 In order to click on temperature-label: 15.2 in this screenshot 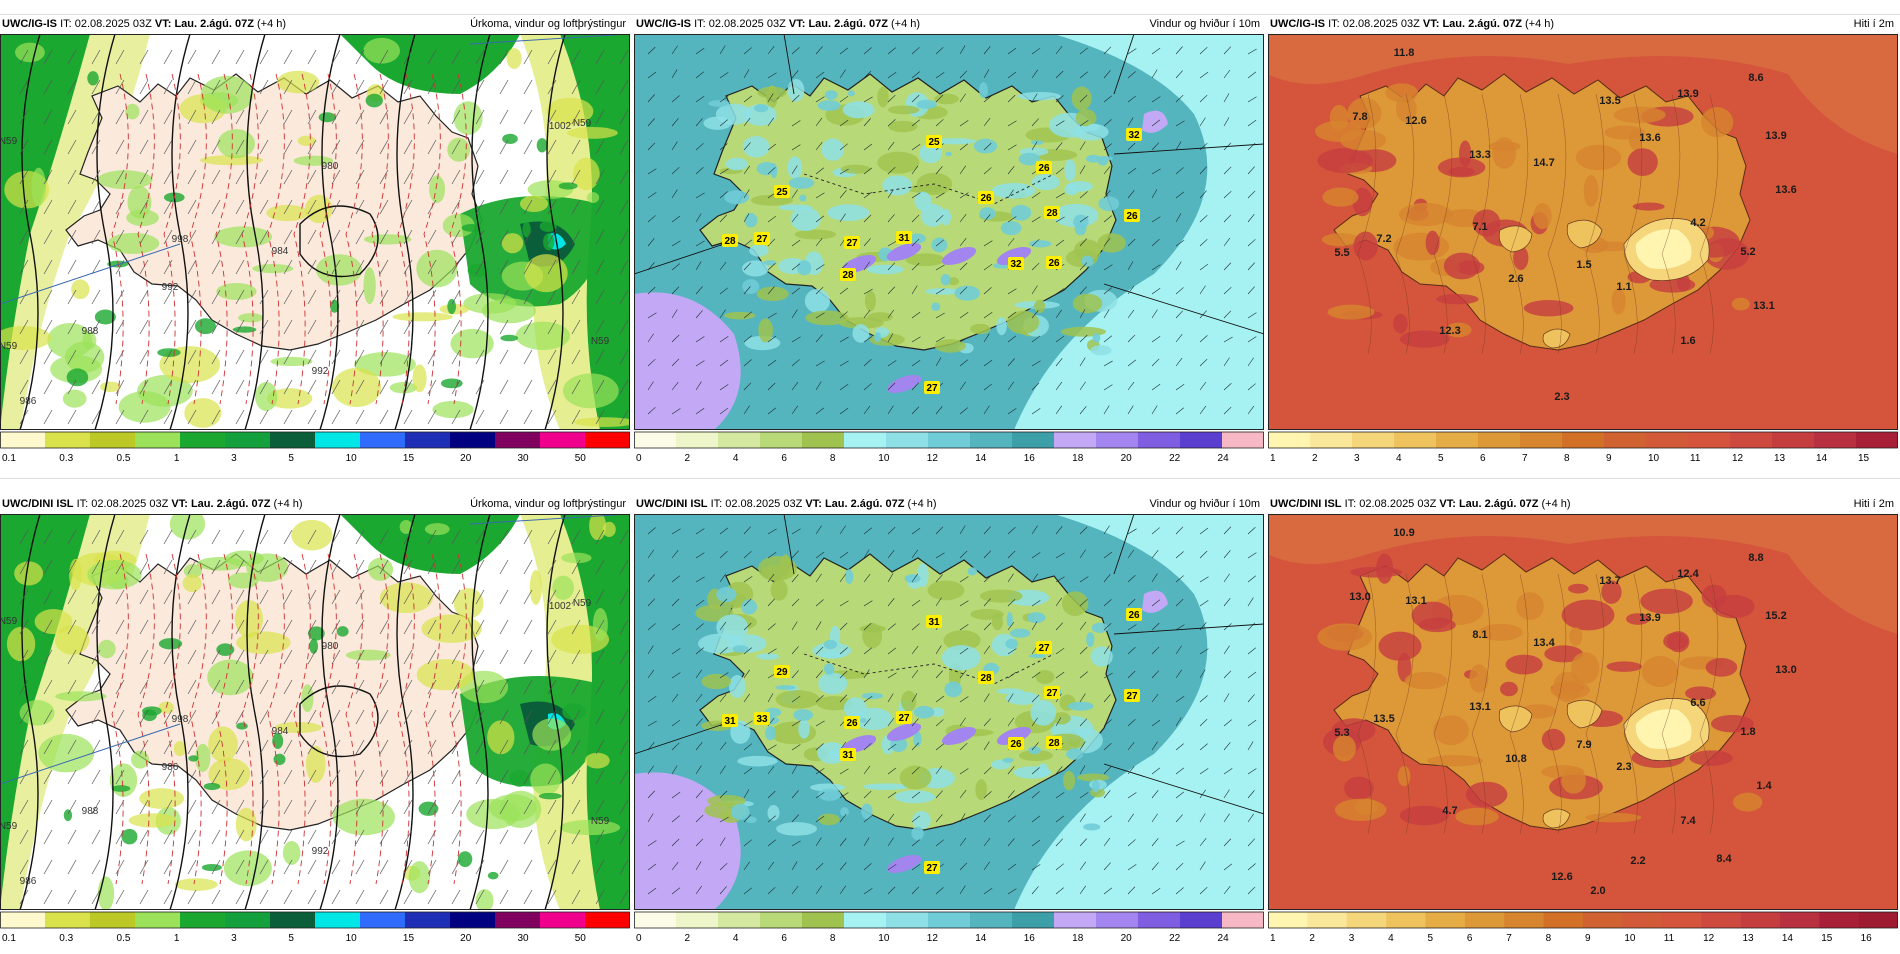, I will do `click(1775, 616)`.